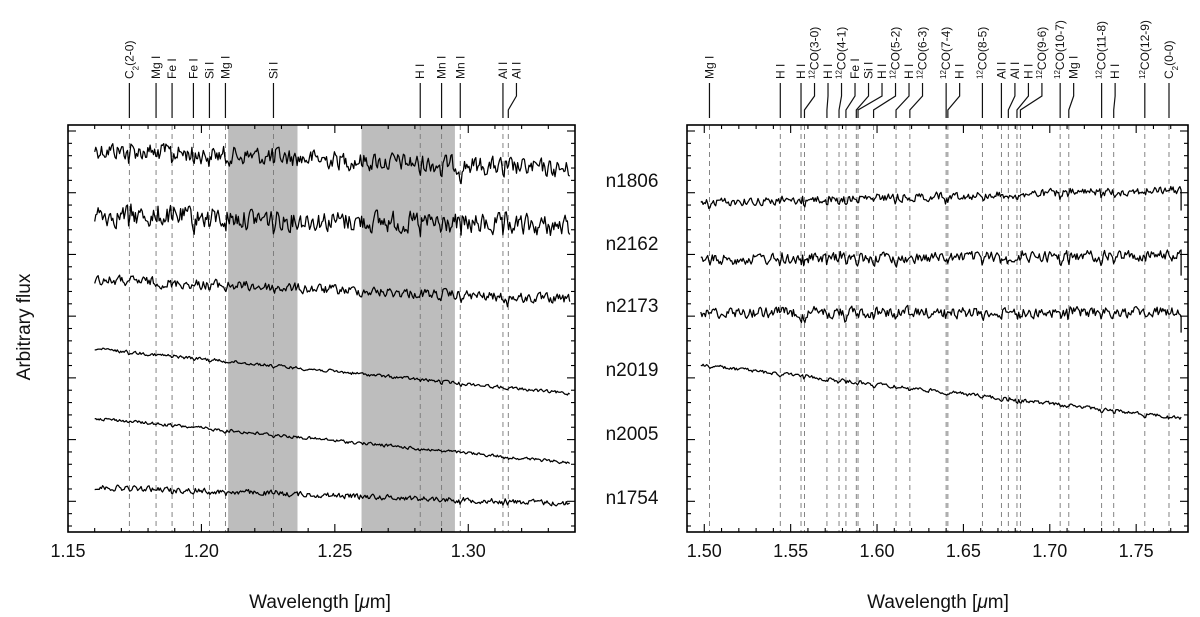 The height and width of the screenshot is (617, 1200). What do you see at coordinates (632, 340) in the screenshot?
I see `spectrum-names: n1806 n2162 n2173 n2019 n2005 n1754` at bounding box center [632, 340].